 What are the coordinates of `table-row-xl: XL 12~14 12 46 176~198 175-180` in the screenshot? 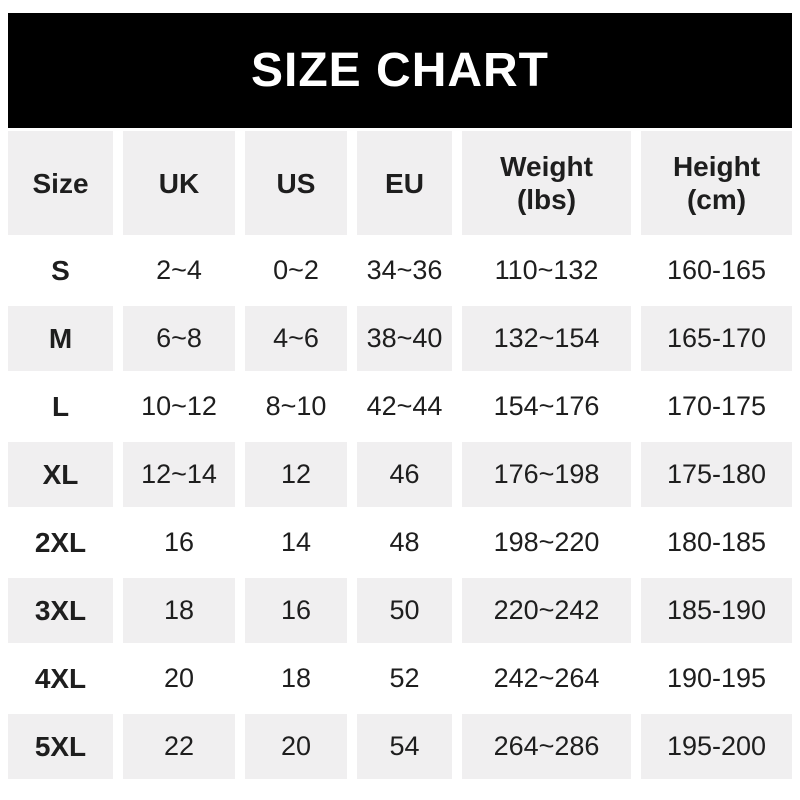 It's located at (400, 474).